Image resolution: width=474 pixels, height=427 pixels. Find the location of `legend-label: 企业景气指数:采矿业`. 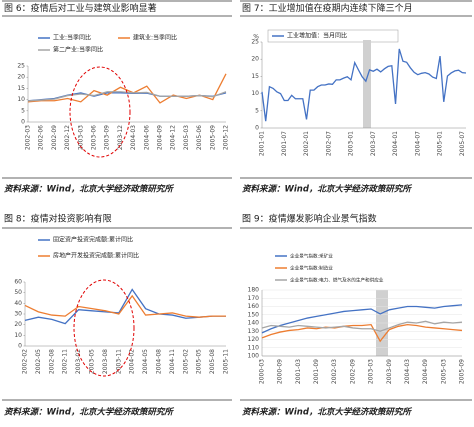

legend-label: 企业景气指数:采矿业 is located at coordinates (311, 256).